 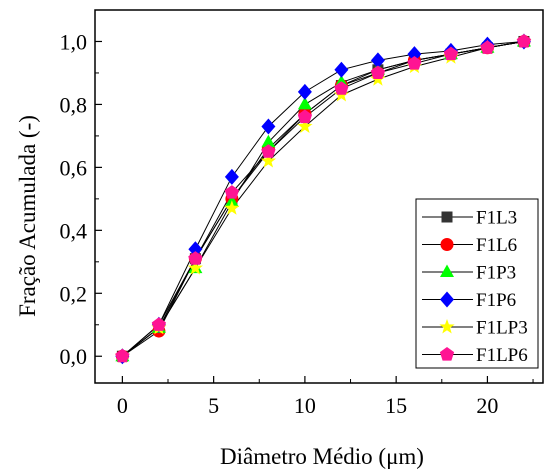 What do you see at coordinates (322, 456) in the screenshot?
I see `x-axis-title: Diâmetro Médio (μm)` at bounding box center [322, 456].